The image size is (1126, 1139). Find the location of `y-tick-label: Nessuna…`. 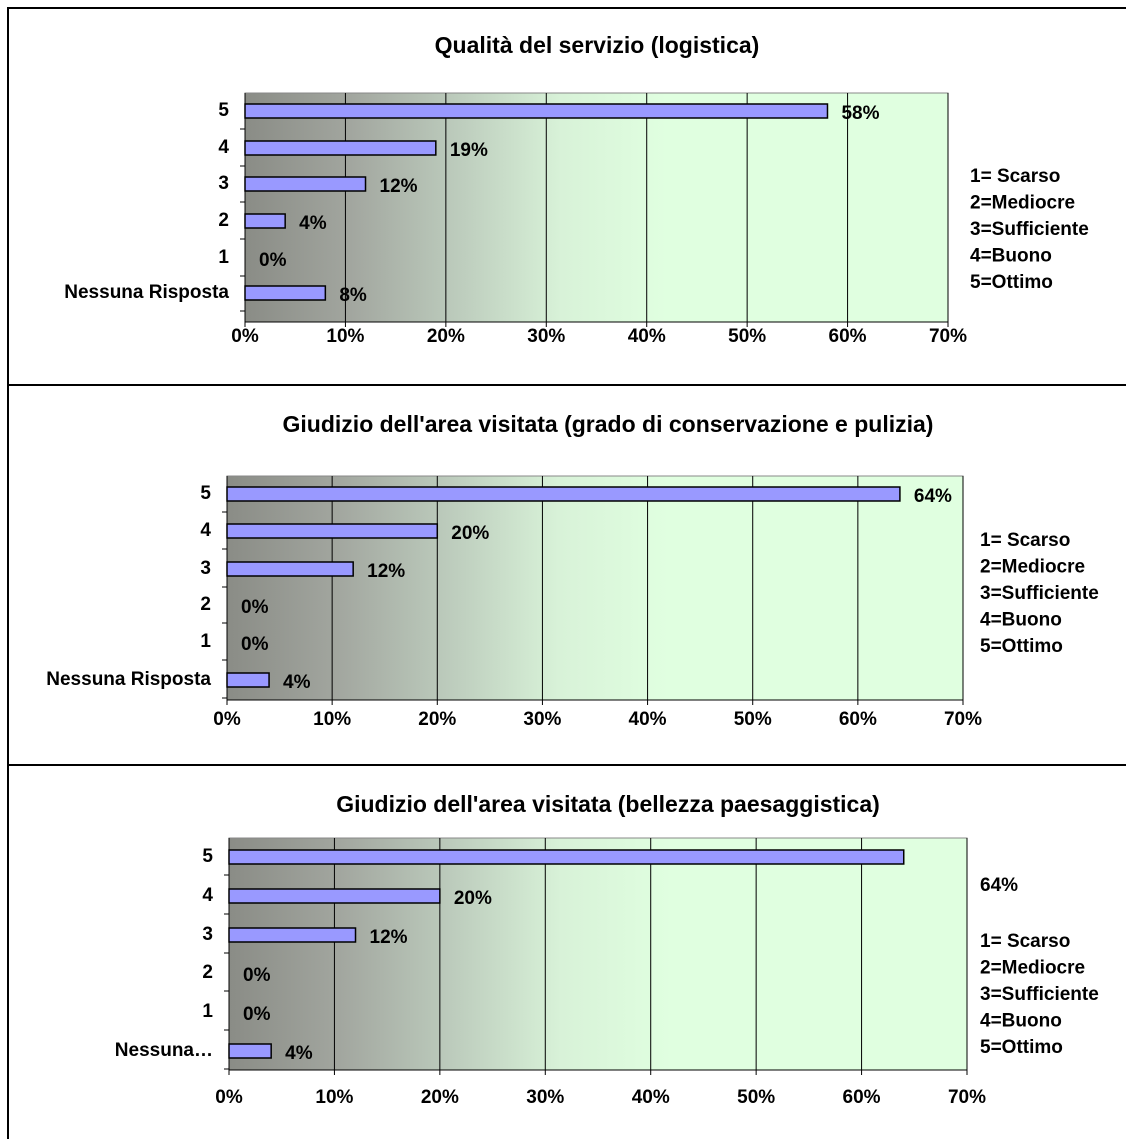

y-tick-label: Nessuna… is located at coordinates (164, 1050).